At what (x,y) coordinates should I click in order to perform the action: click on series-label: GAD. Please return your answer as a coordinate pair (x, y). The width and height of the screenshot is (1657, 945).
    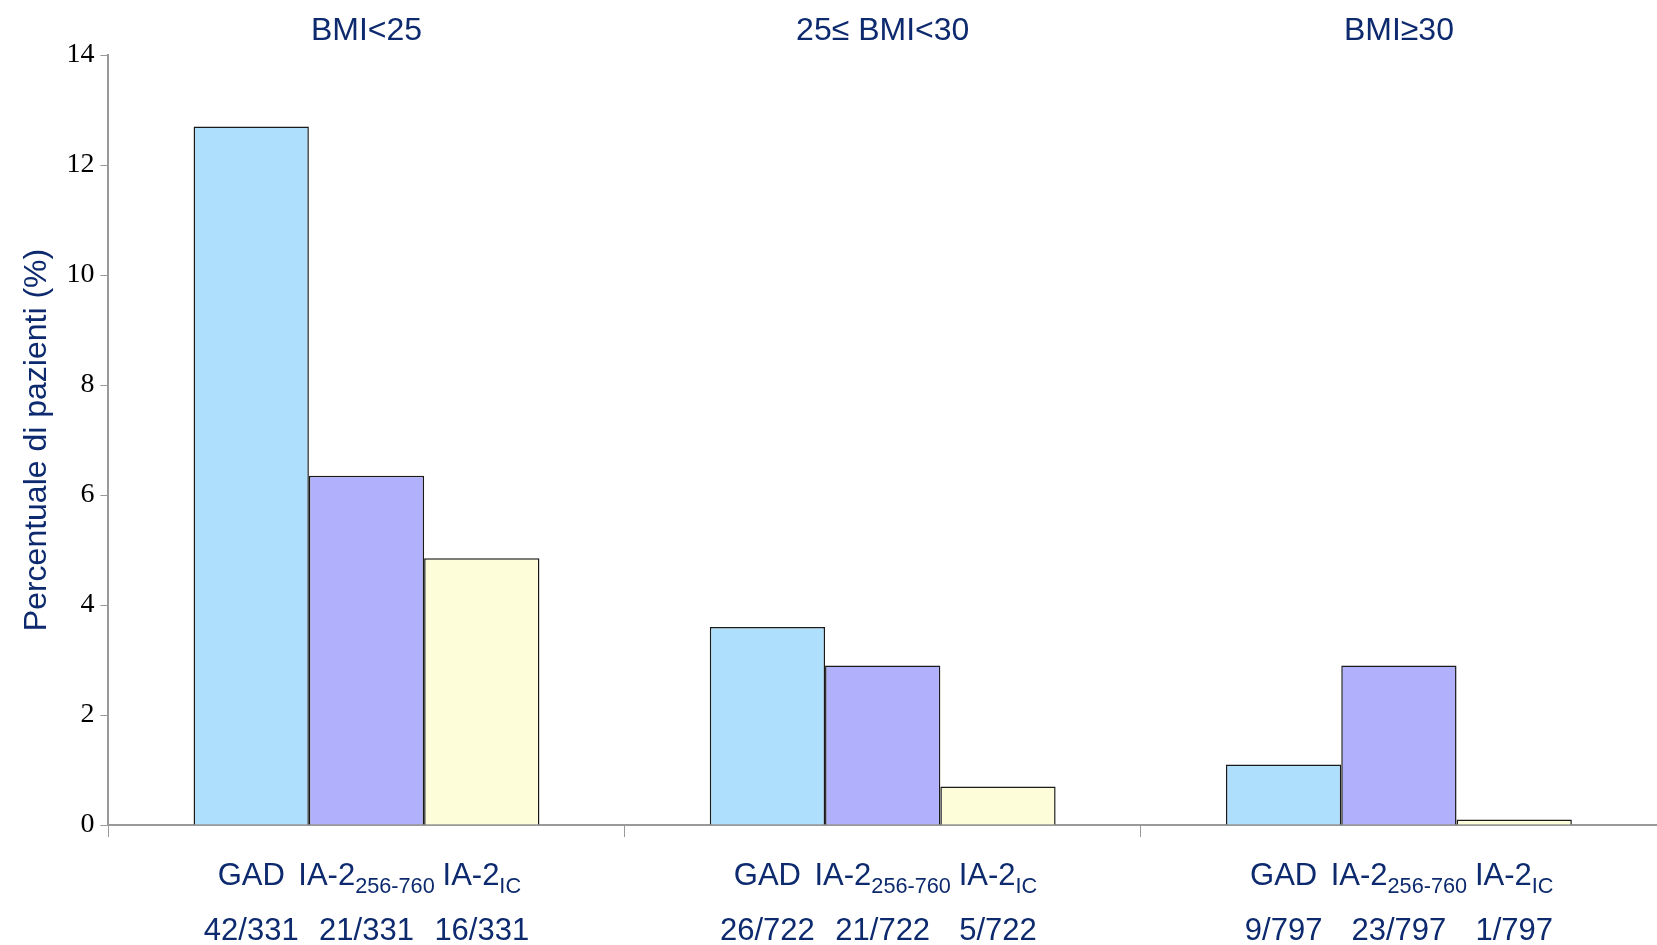
    Looking at the image, I should click on (251, 874).